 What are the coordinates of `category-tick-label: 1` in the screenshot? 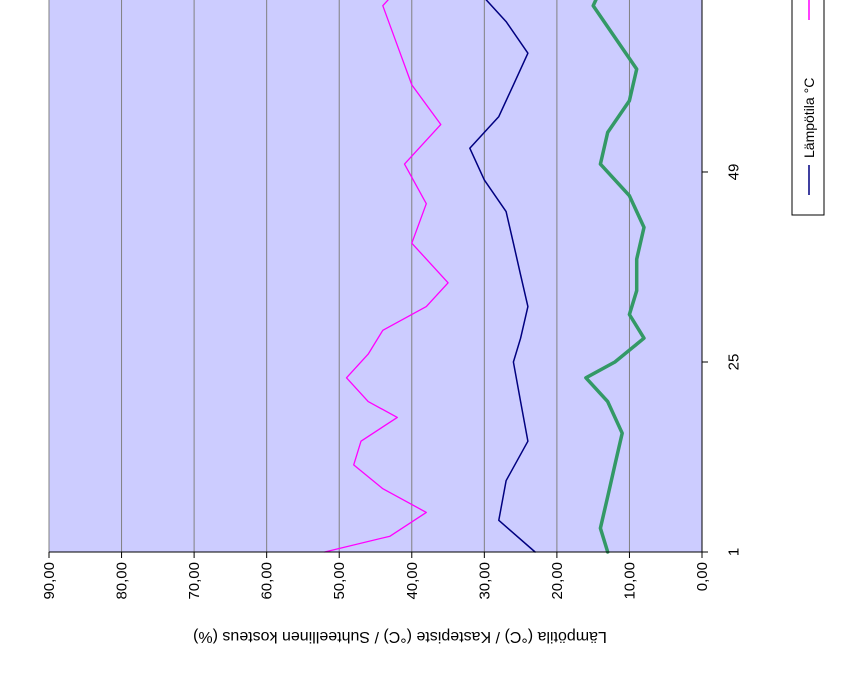 It's located at (734, 552).